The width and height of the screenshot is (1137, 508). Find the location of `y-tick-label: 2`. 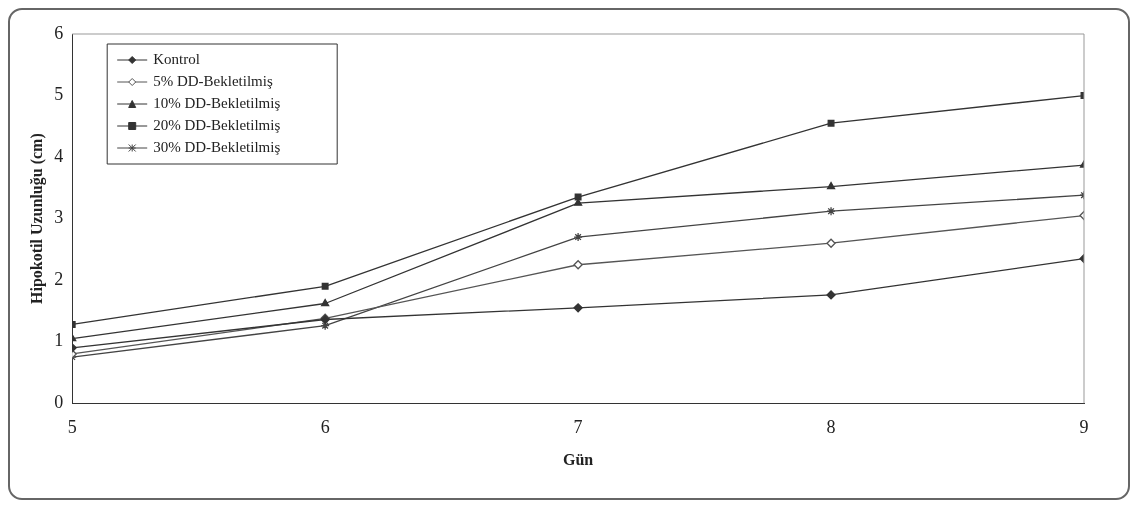

y-tick-label: 2 is located at coordinates (59, 278).